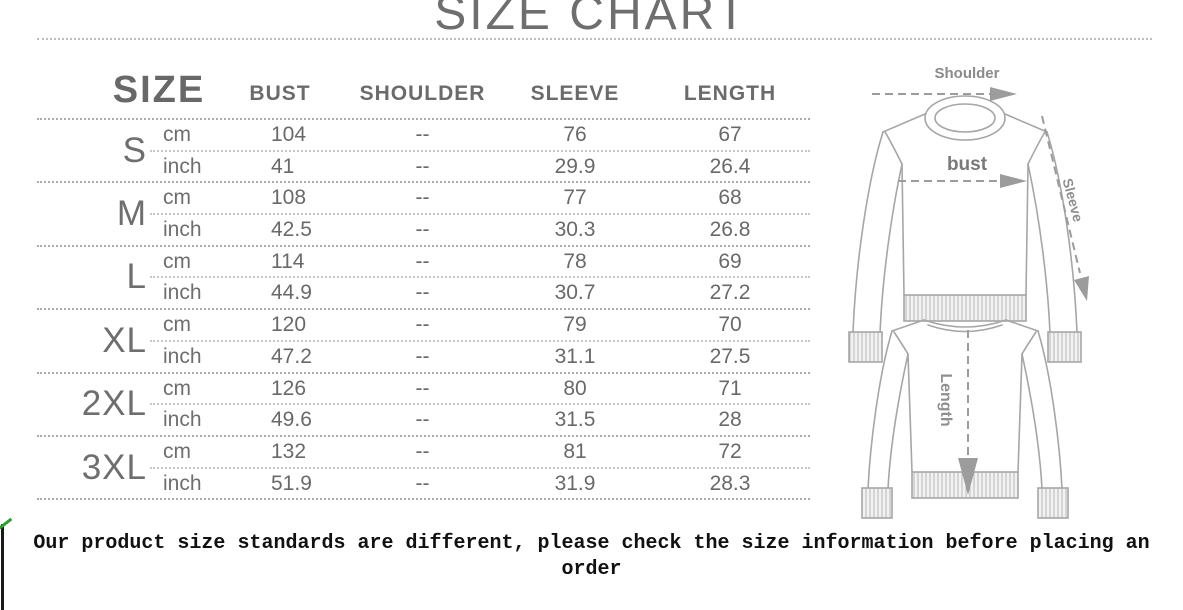 The width and height of the screenshot is (1183, 610). I want to click on size-label: 2XL, so click(114, 404).